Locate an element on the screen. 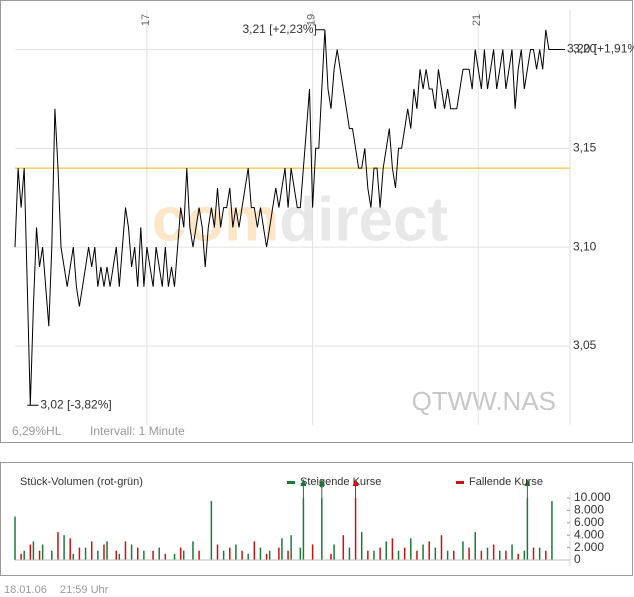  y-tick-label: 2.000 is located at coordinates (589, 547).